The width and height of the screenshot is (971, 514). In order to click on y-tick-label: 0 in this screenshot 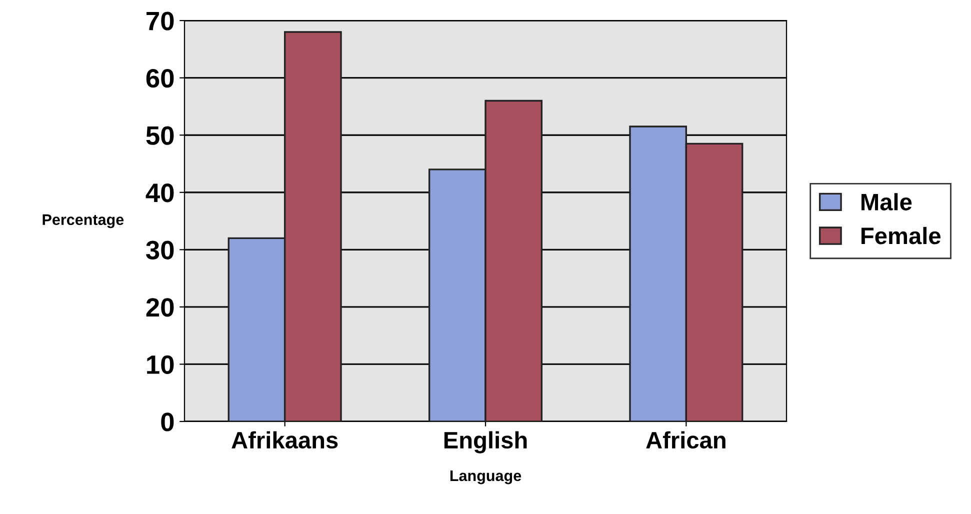, I will do `click(167, 422)`.